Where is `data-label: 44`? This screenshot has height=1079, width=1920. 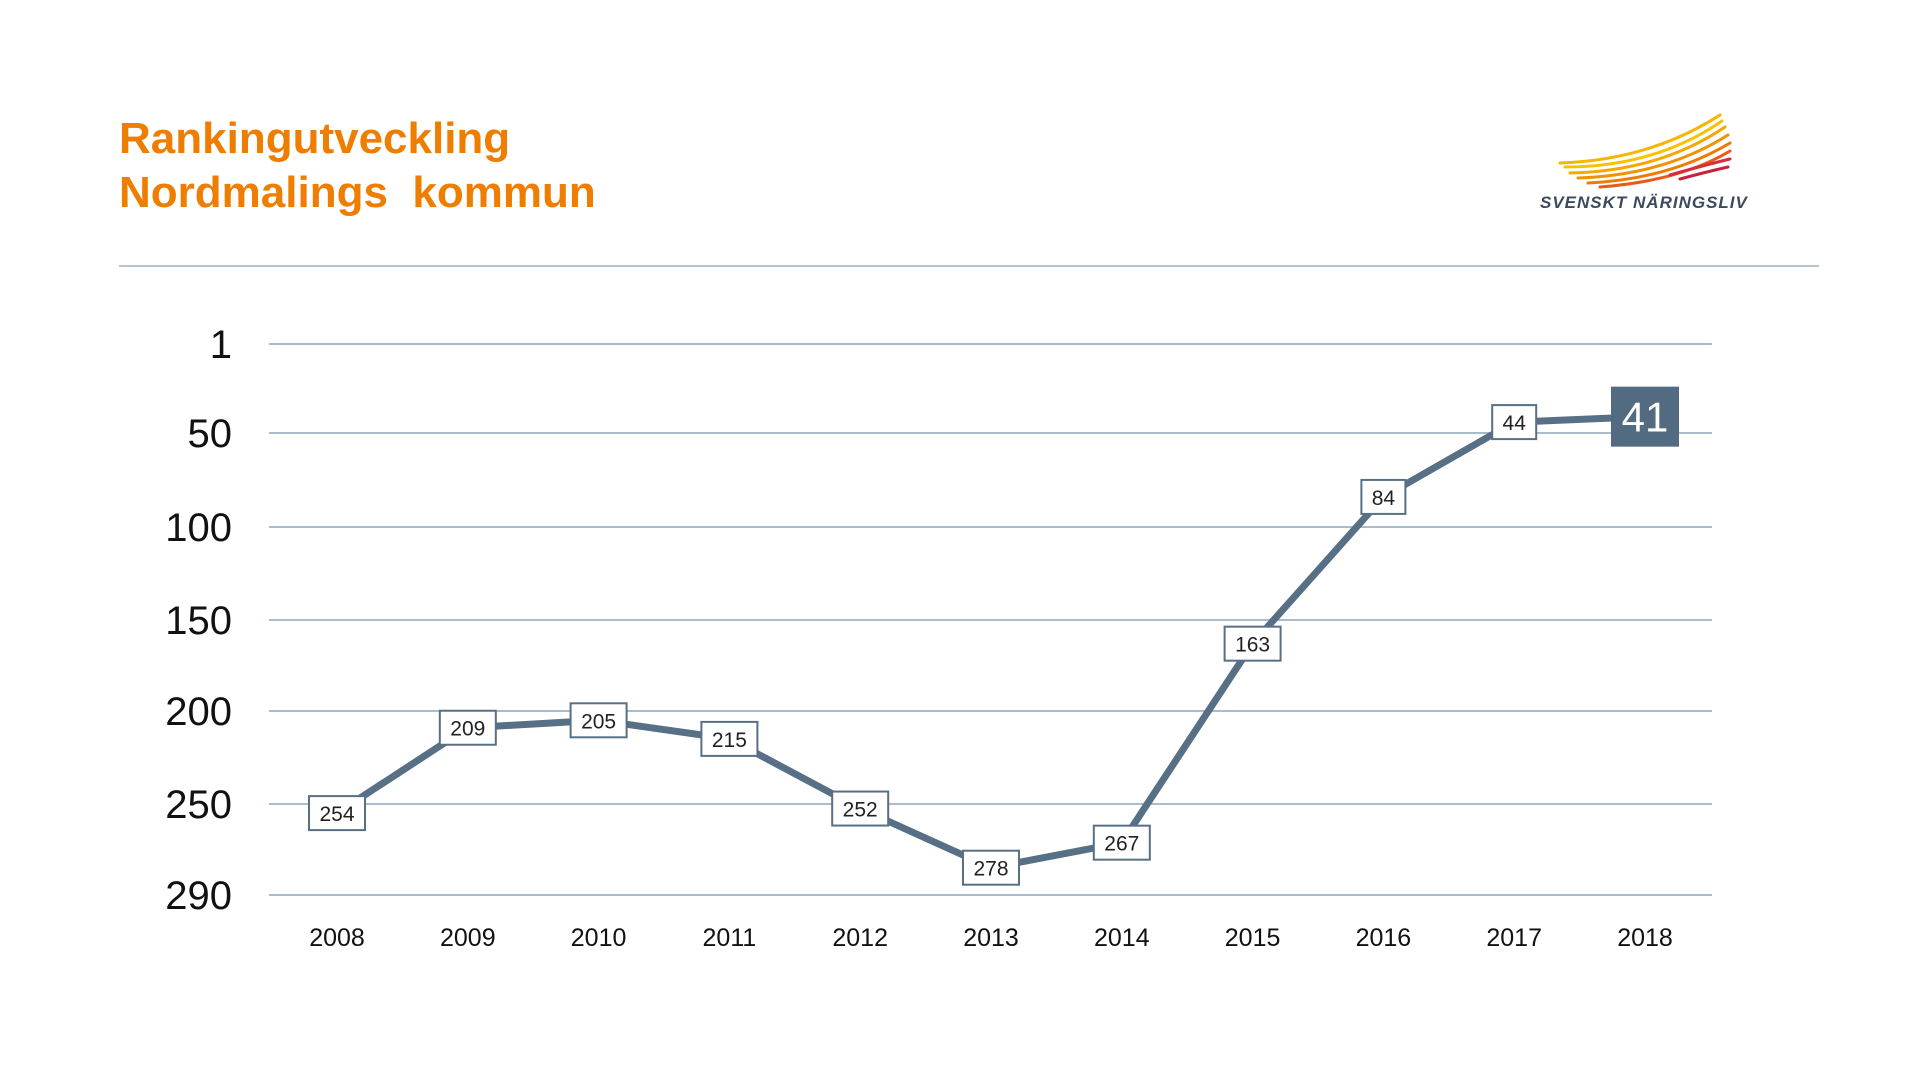 data-label: 44 is located at coordinates (1515, 423).